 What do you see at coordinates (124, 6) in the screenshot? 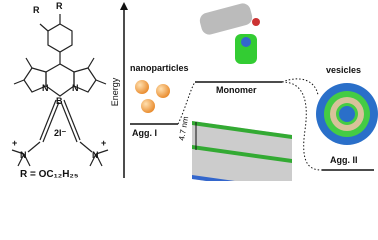
I see `axis-arrow` at bounding box center [124, 6].